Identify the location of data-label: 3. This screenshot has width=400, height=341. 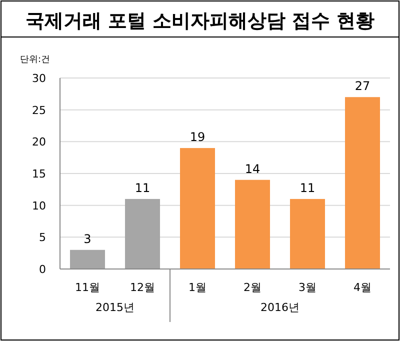
(88, 239).